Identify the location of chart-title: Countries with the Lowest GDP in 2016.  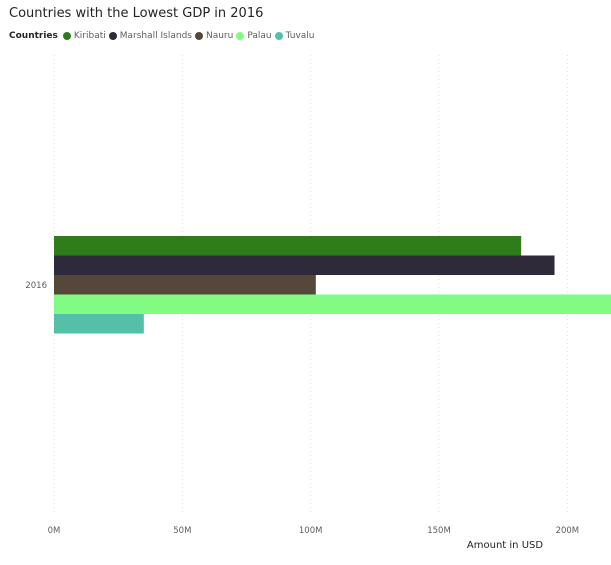
(136, 13).